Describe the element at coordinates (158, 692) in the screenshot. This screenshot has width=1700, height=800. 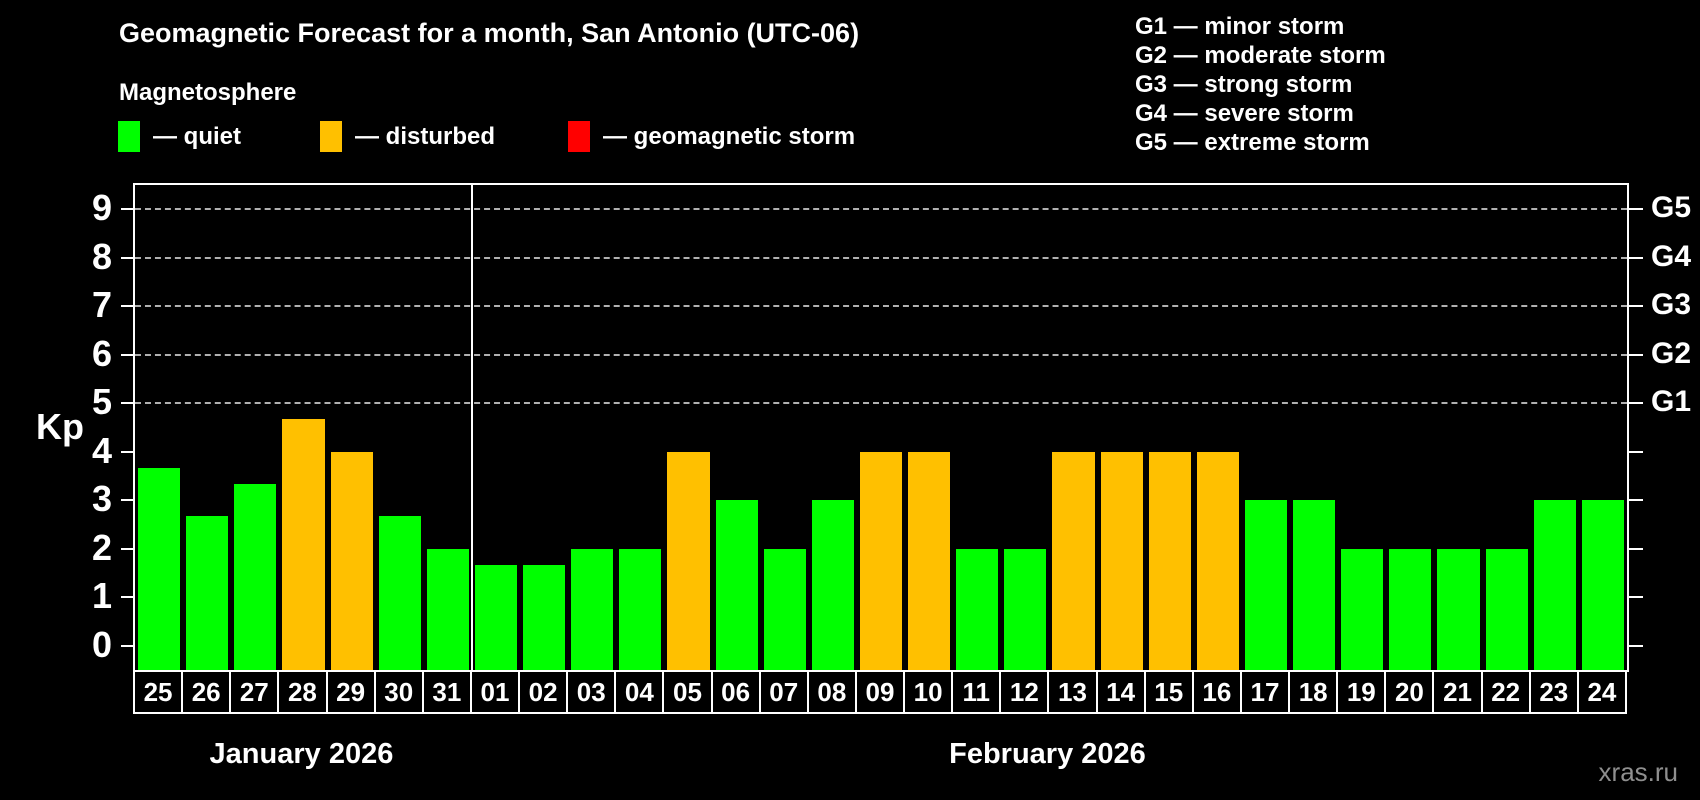
I see `day-label-box: 25` at that location.